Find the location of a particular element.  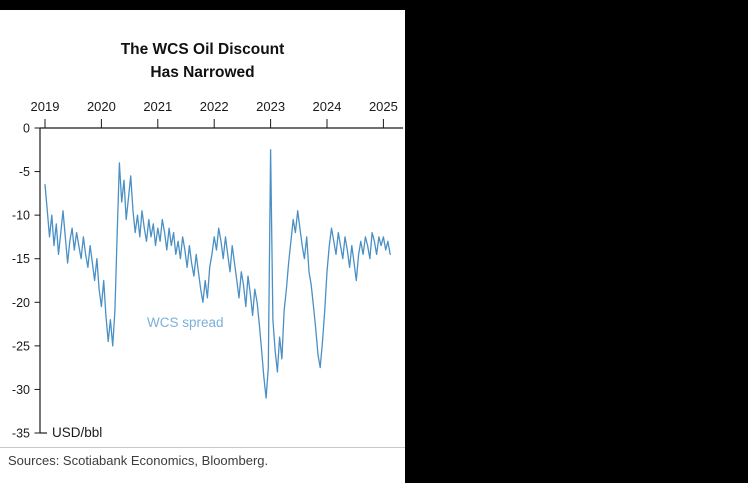

svg-text: 2019 is located at coordinates (45, 106).